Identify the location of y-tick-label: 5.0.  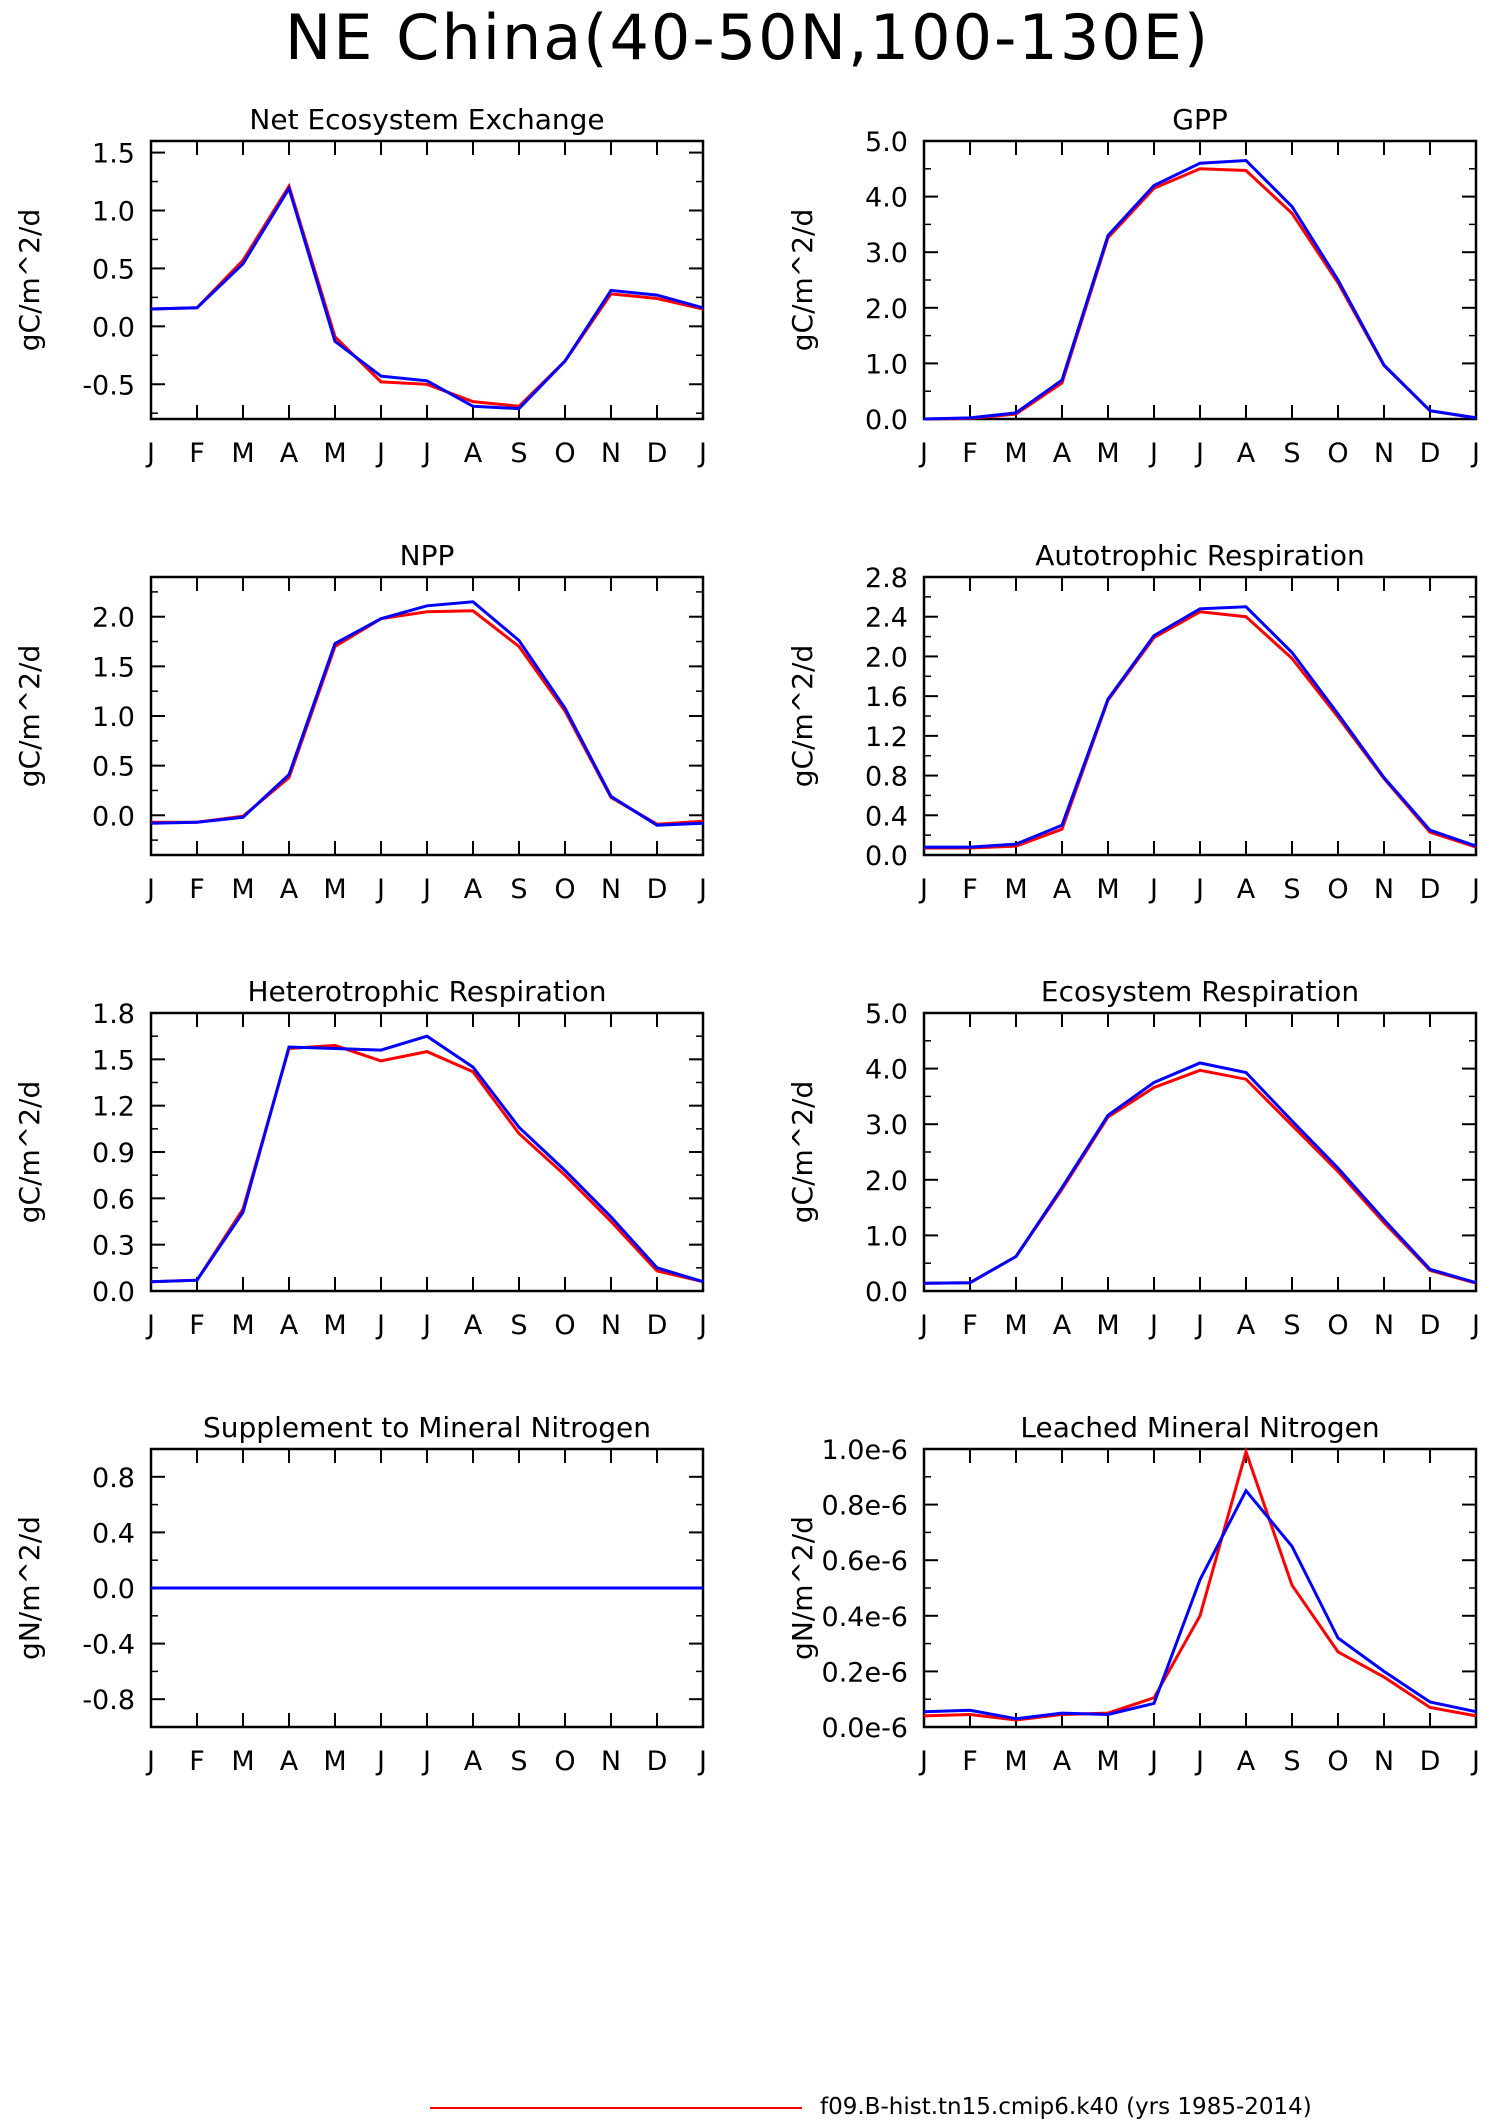
(886, 1014).